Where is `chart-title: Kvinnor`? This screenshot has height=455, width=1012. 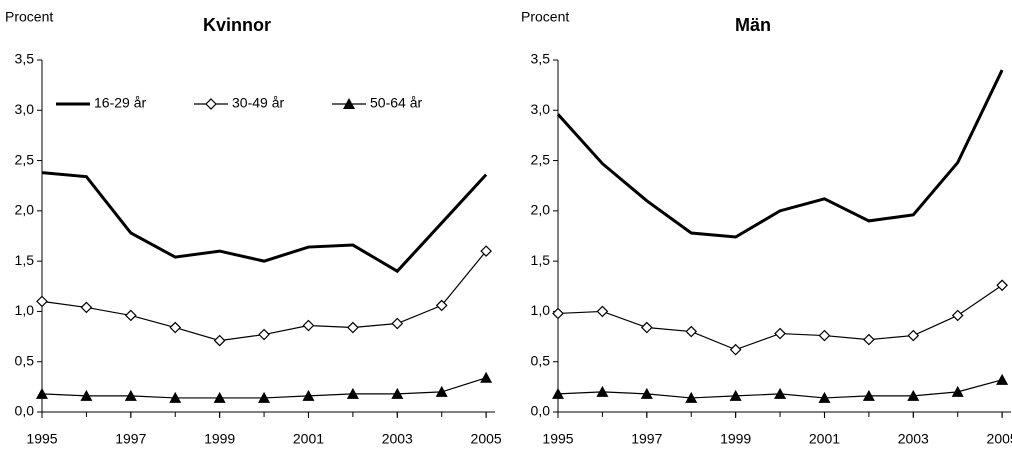 chart-title: Kvinnor is located at coordinates (237, 25).